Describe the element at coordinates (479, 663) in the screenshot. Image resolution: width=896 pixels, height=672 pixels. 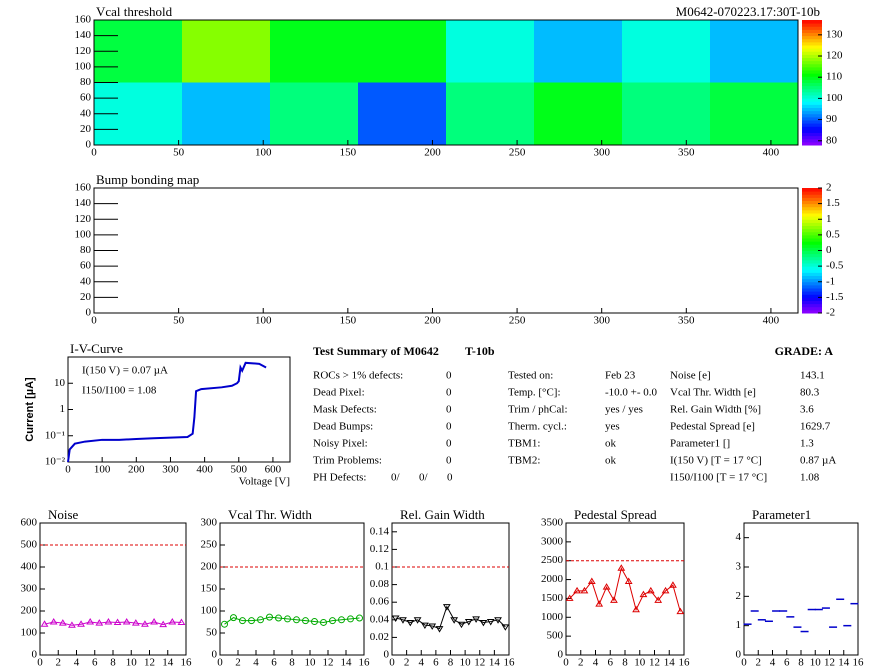
I see `x-tick-label: 12` at that location.